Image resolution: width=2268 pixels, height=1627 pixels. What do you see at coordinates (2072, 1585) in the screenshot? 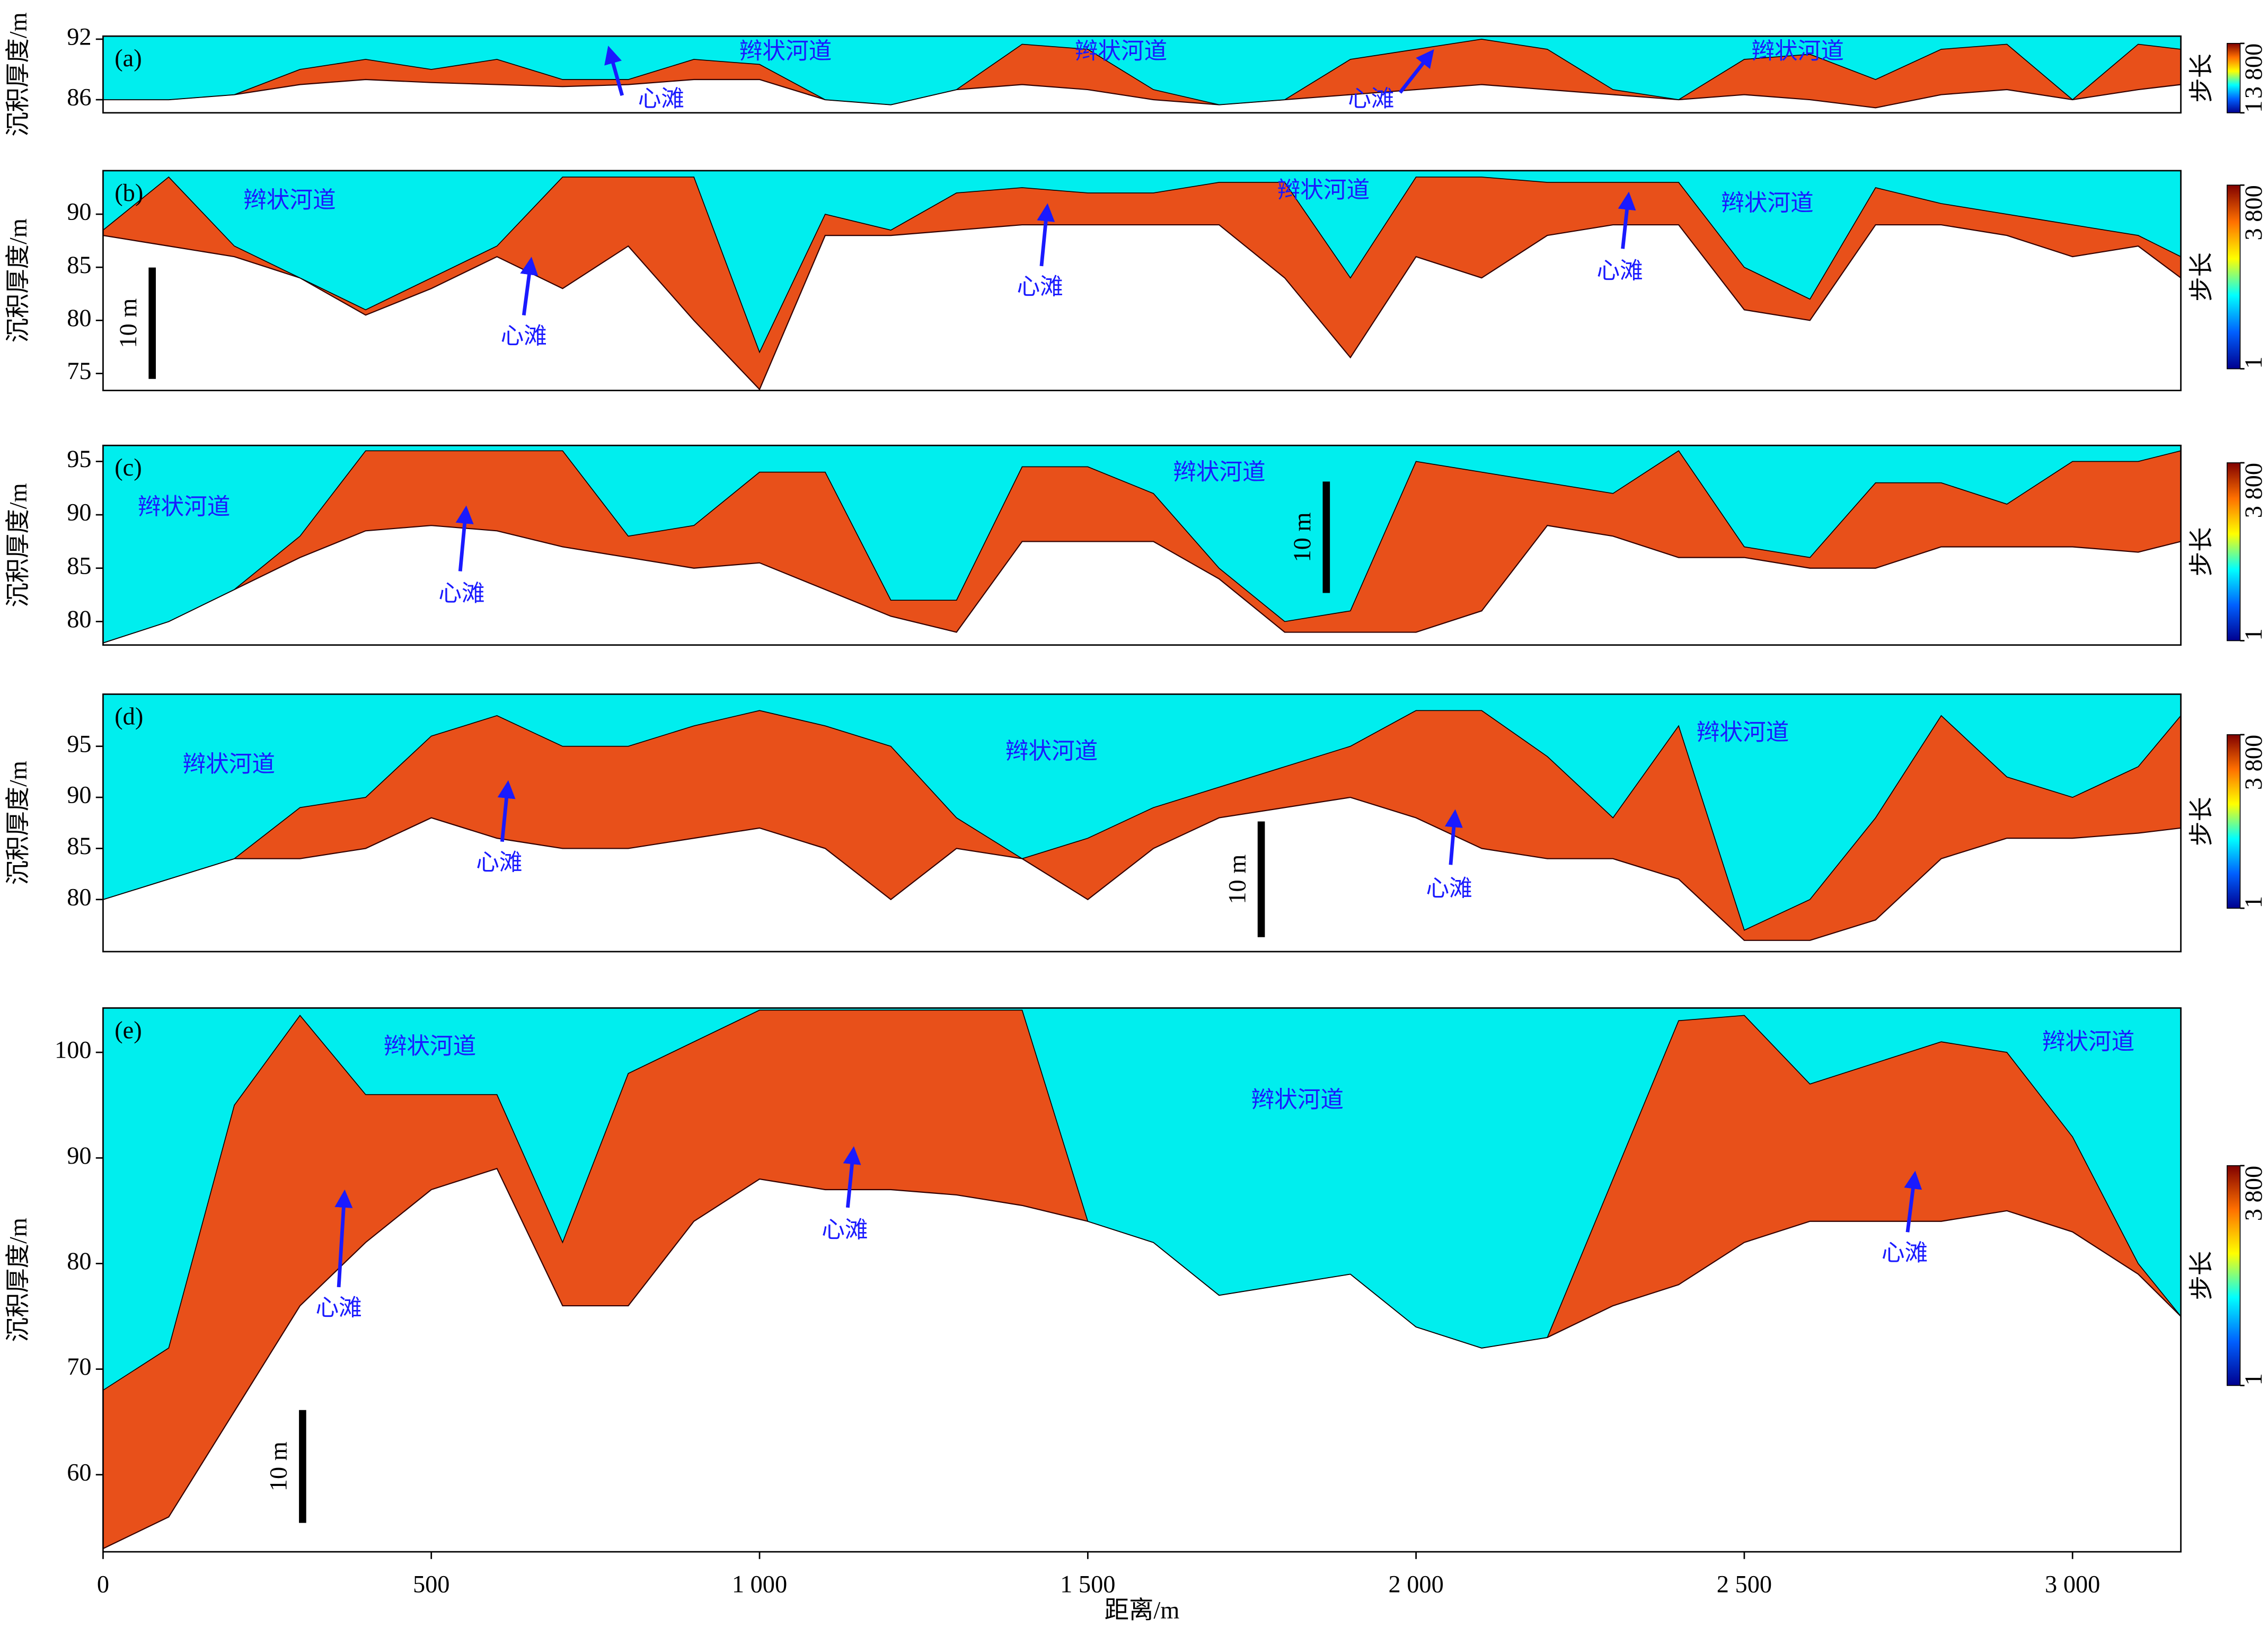
I see `x-tick-label: 3 000` at bounding box center [2072, 1585].